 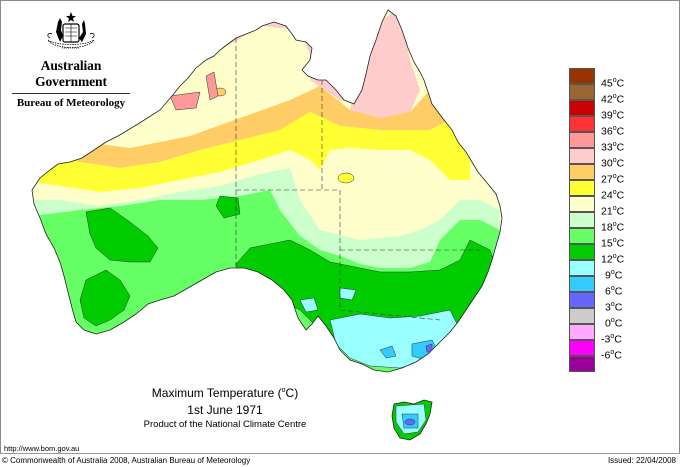 I want to click on map-date: 1st June 1971, so click(x=225, y=410).